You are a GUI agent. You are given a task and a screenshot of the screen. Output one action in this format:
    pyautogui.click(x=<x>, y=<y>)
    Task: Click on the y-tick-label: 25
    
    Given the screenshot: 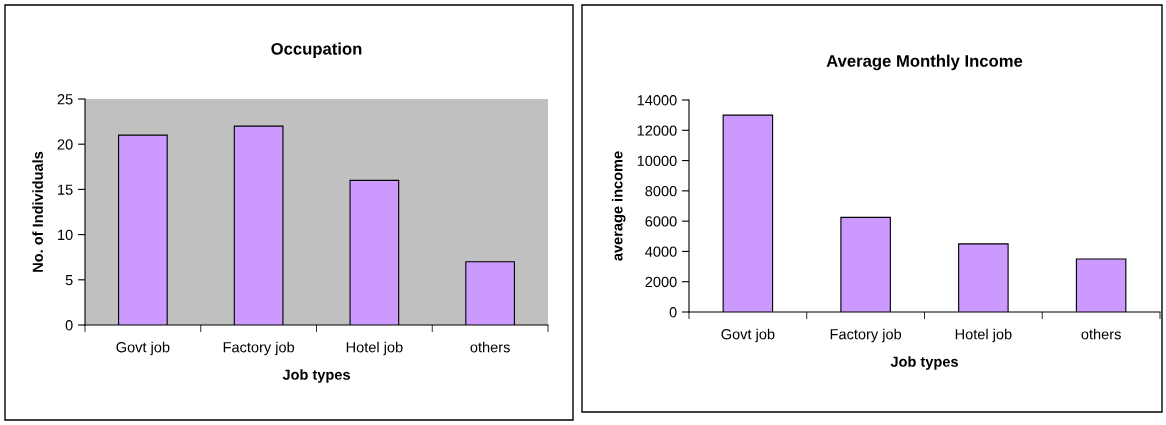 What is the action you would take?
    pyautogui.click(x=65, y=99)
    